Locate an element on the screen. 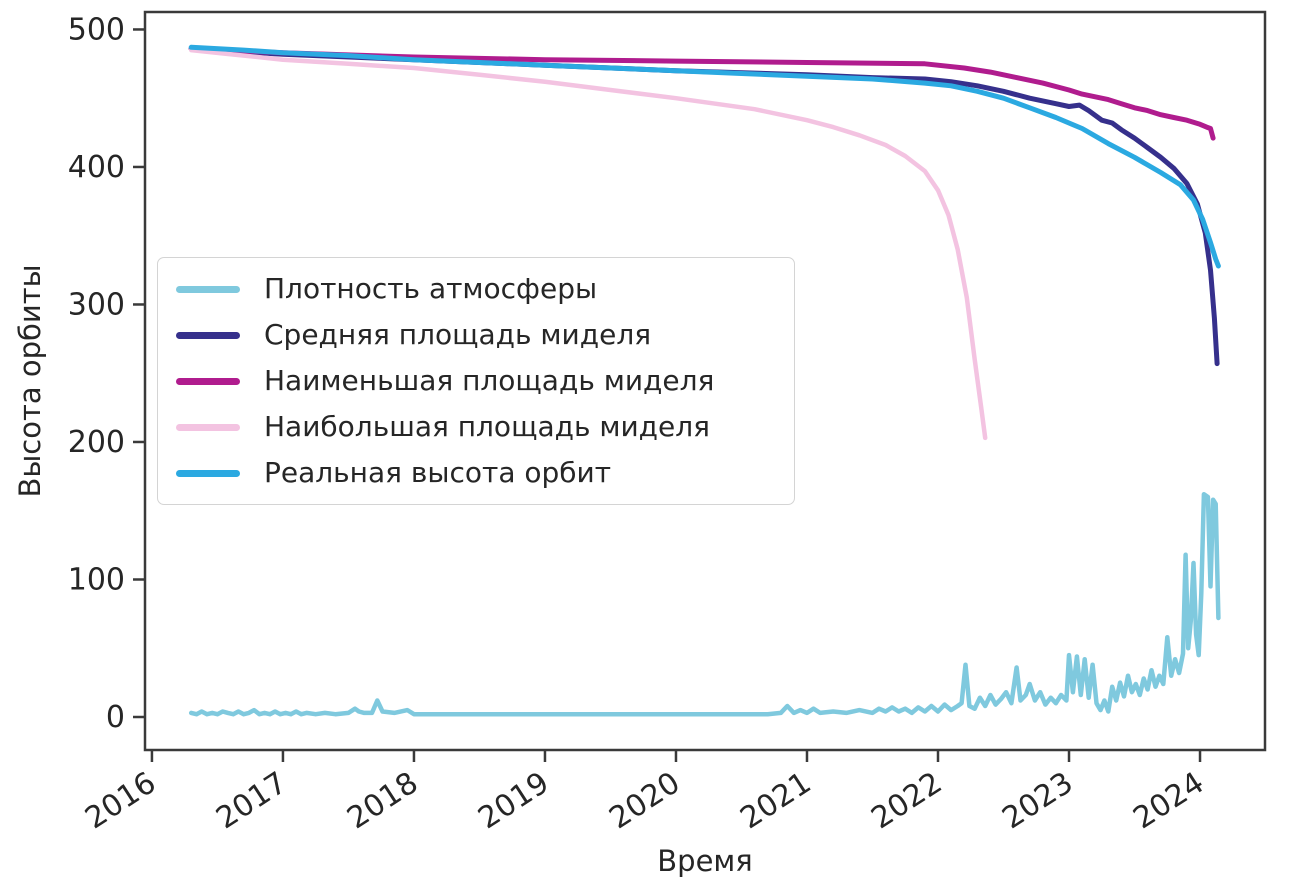 The height and width of the screenshot is (889, 1299). legend-item-1: Плотность атмосферы is located at coordinates (485, 289).